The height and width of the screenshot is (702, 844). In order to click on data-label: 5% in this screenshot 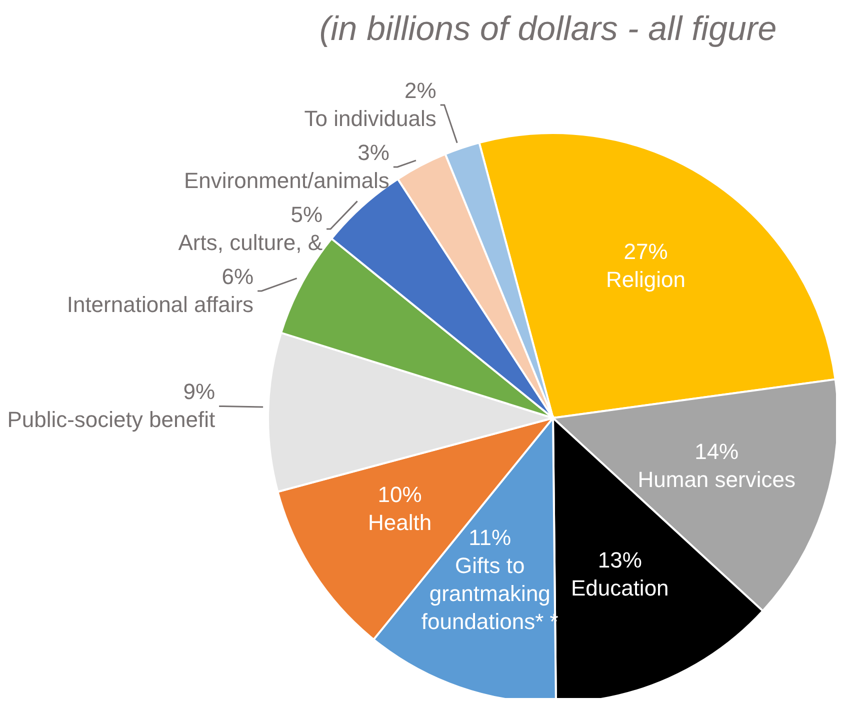, I will do `click(306, 214)`.